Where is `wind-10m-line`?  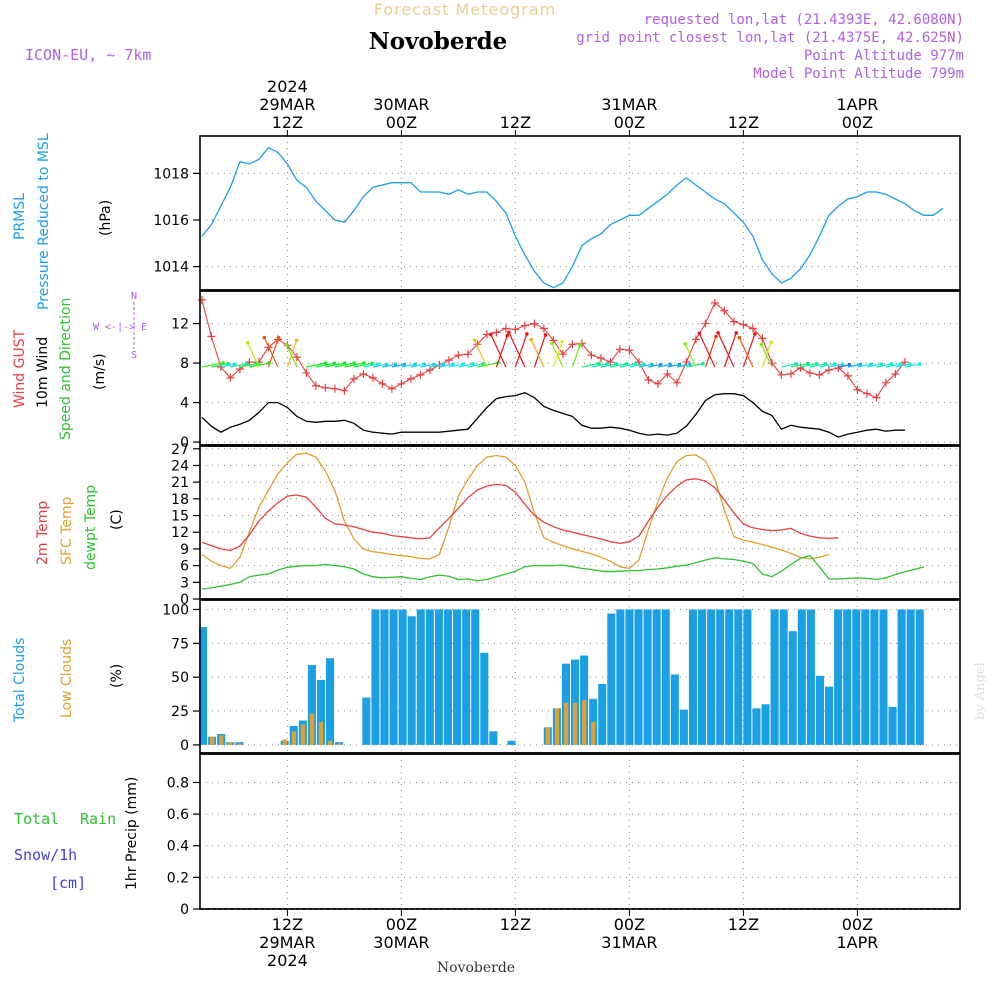
wind-10m-line is located at coordinates (553, 415).